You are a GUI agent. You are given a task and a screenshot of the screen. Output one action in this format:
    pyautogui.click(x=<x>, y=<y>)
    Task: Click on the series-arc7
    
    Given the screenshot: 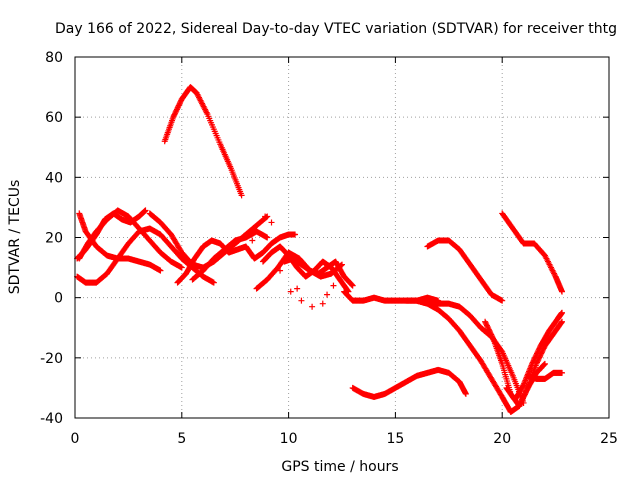 What is the action you would take?
    pyautogui.click(x=236, y=258)
    